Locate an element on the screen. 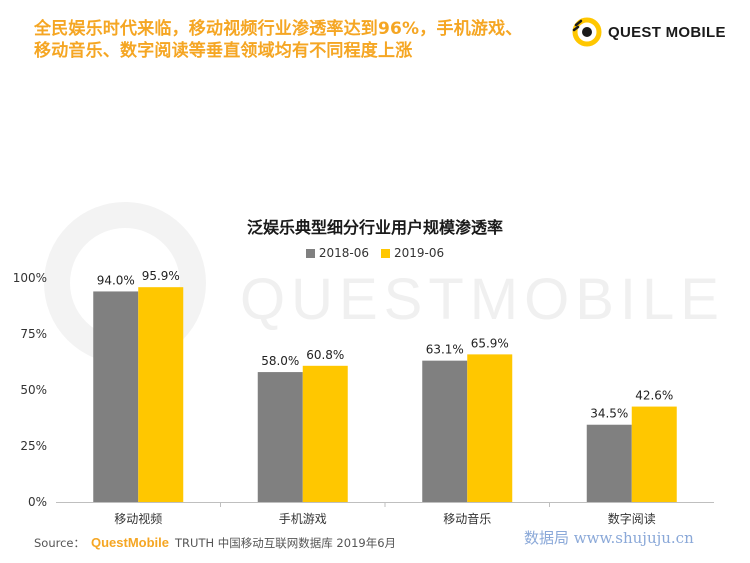 This screenshot has height=563, width=750. data-label: 65.9% is located at coordinates (490, 343).